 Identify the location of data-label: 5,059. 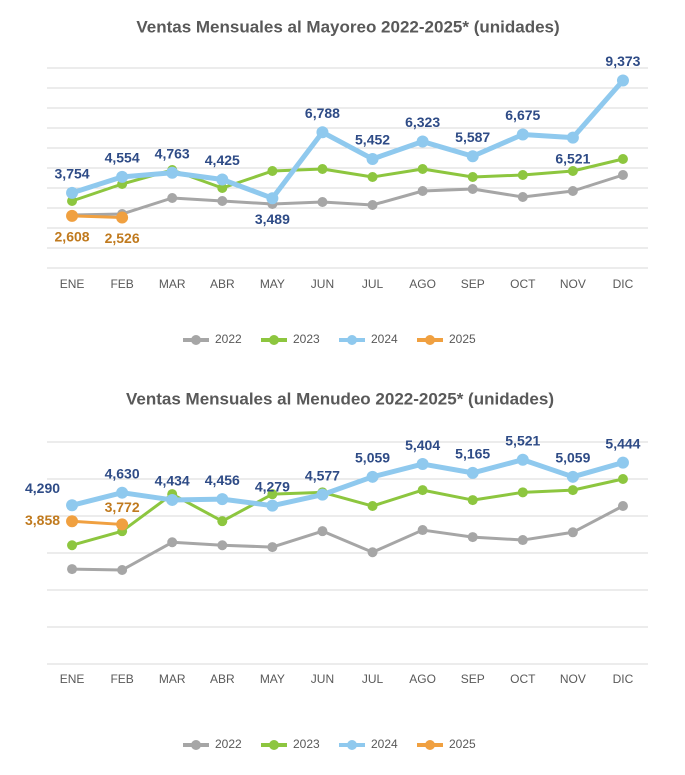
(572, 458).